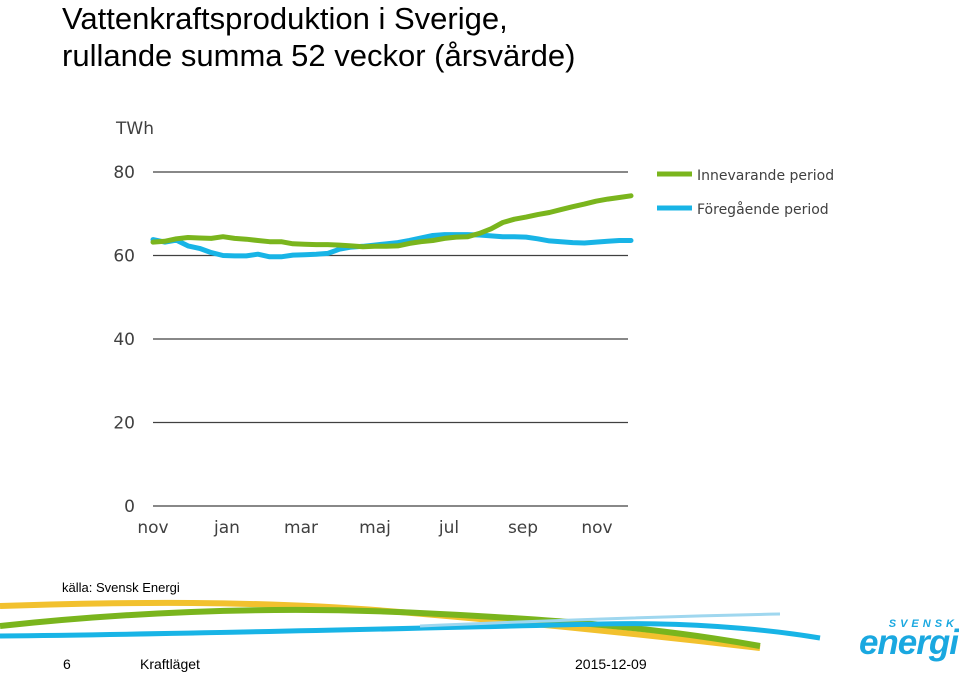 The width and height of the screenshot is (959, 674). What do you see at coordinates (301, 528) in the screenshot?
I see `x-tick-label: mar` at bounding box center [301, 528].